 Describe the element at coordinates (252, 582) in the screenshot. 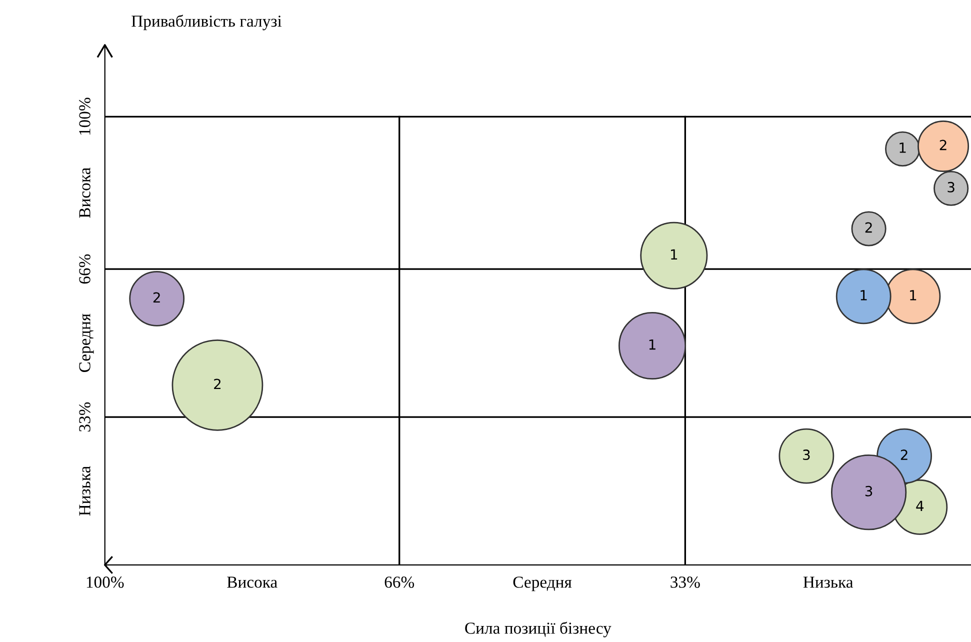

I see `x-tick-label: Висока` at that location.